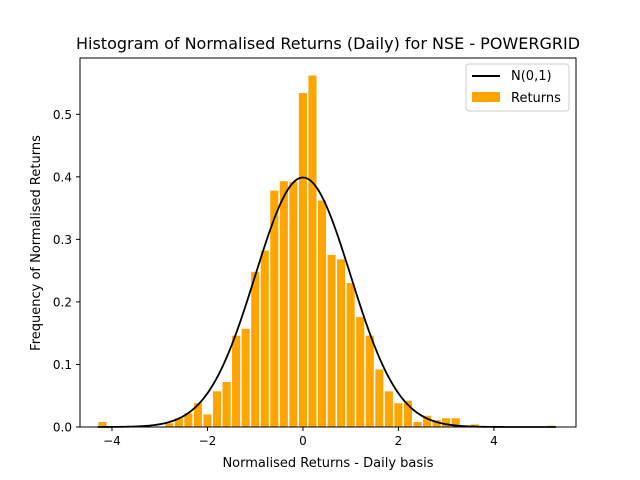  I want to click on y-tick-label: 0.0, so click(62, 428).